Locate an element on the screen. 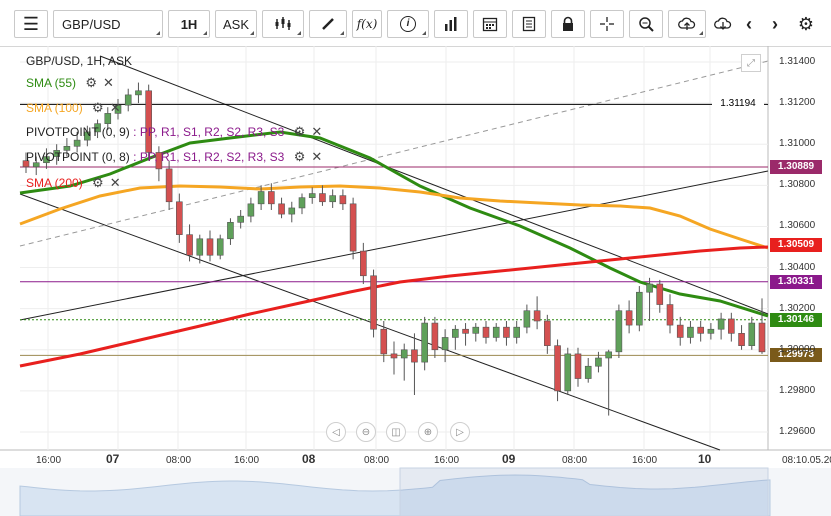 The width and height of the screenshot is (831, 516). y-tick-label: 1.30400 is located at coordinates (797, 267).